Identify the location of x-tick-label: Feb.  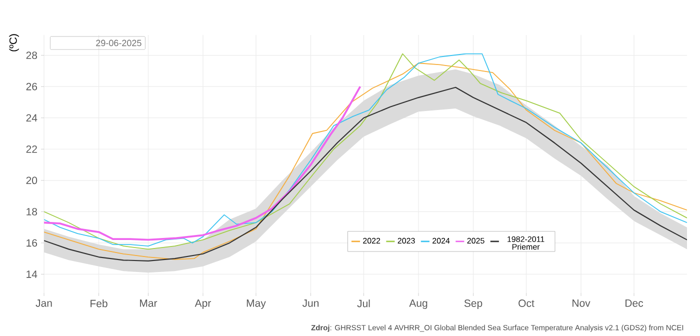
(99, 304).